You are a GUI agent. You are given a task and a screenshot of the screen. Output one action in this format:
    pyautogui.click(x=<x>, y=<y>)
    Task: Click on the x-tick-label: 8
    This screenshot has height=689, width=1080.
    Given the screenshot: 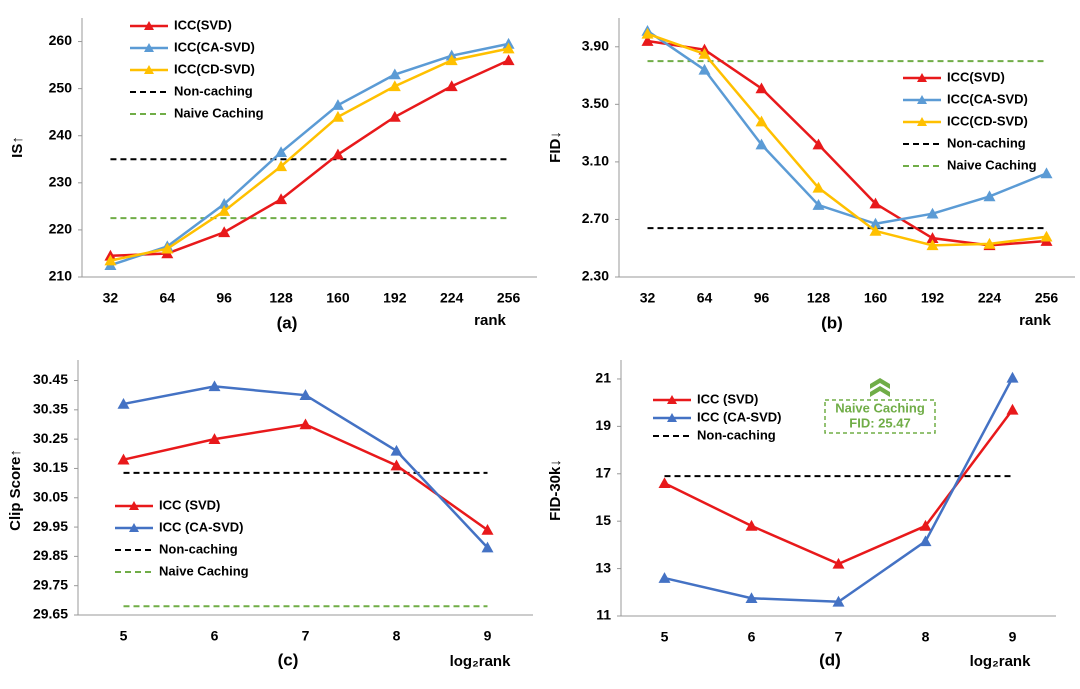 What is the action you would take?
    pyautogui.click(x=397, y=636)
    